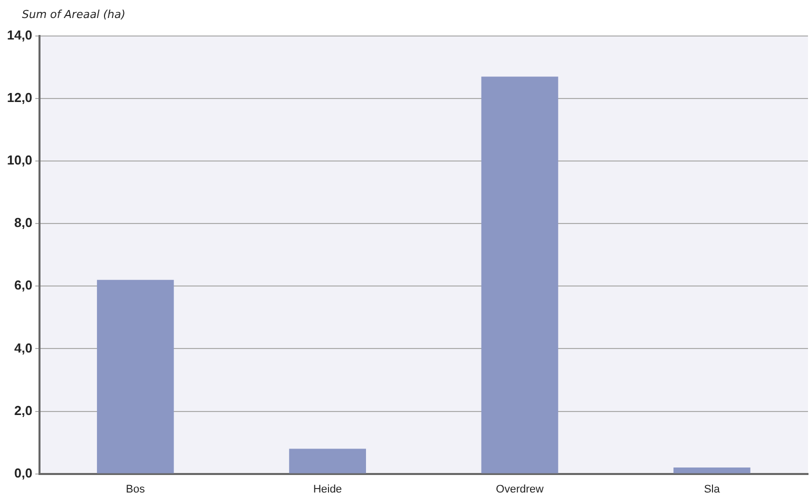 The width and height of the screenshot is (810, 499). What do you see at coordinates (712, 489) in the screenshot?
I see `x-tick-label: Sla` at bounding box center [712, 489].